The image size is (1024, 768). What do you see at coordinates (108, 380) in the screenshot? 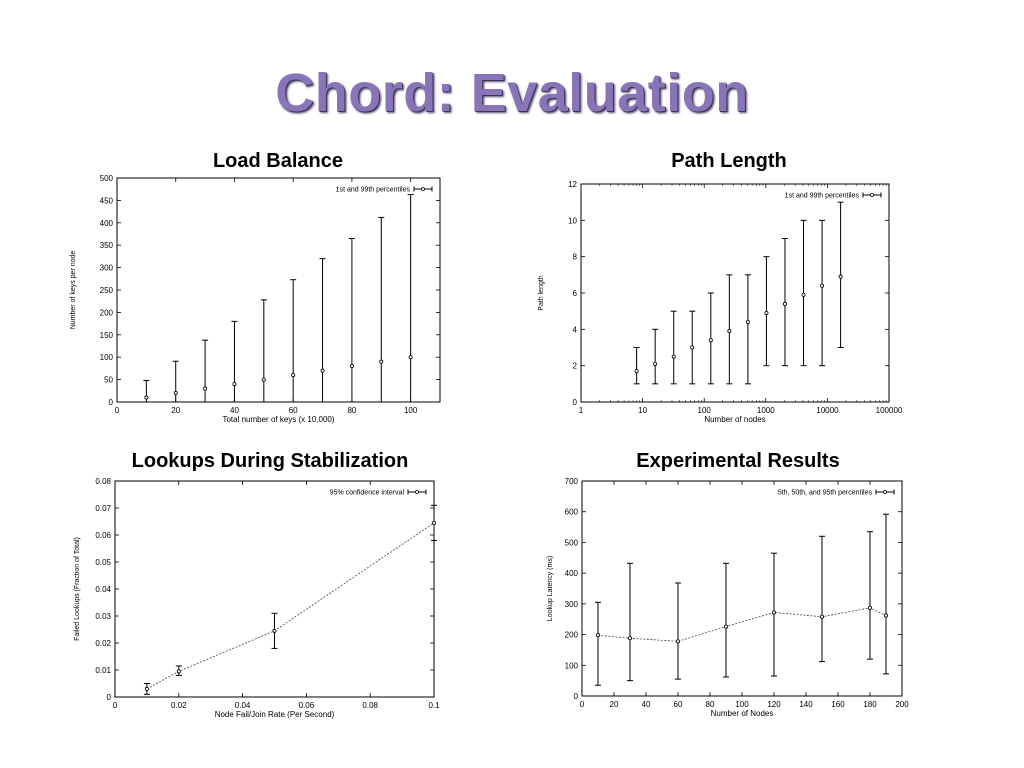
I see `y-tick-label: 50` at bounding box center [108, 380].